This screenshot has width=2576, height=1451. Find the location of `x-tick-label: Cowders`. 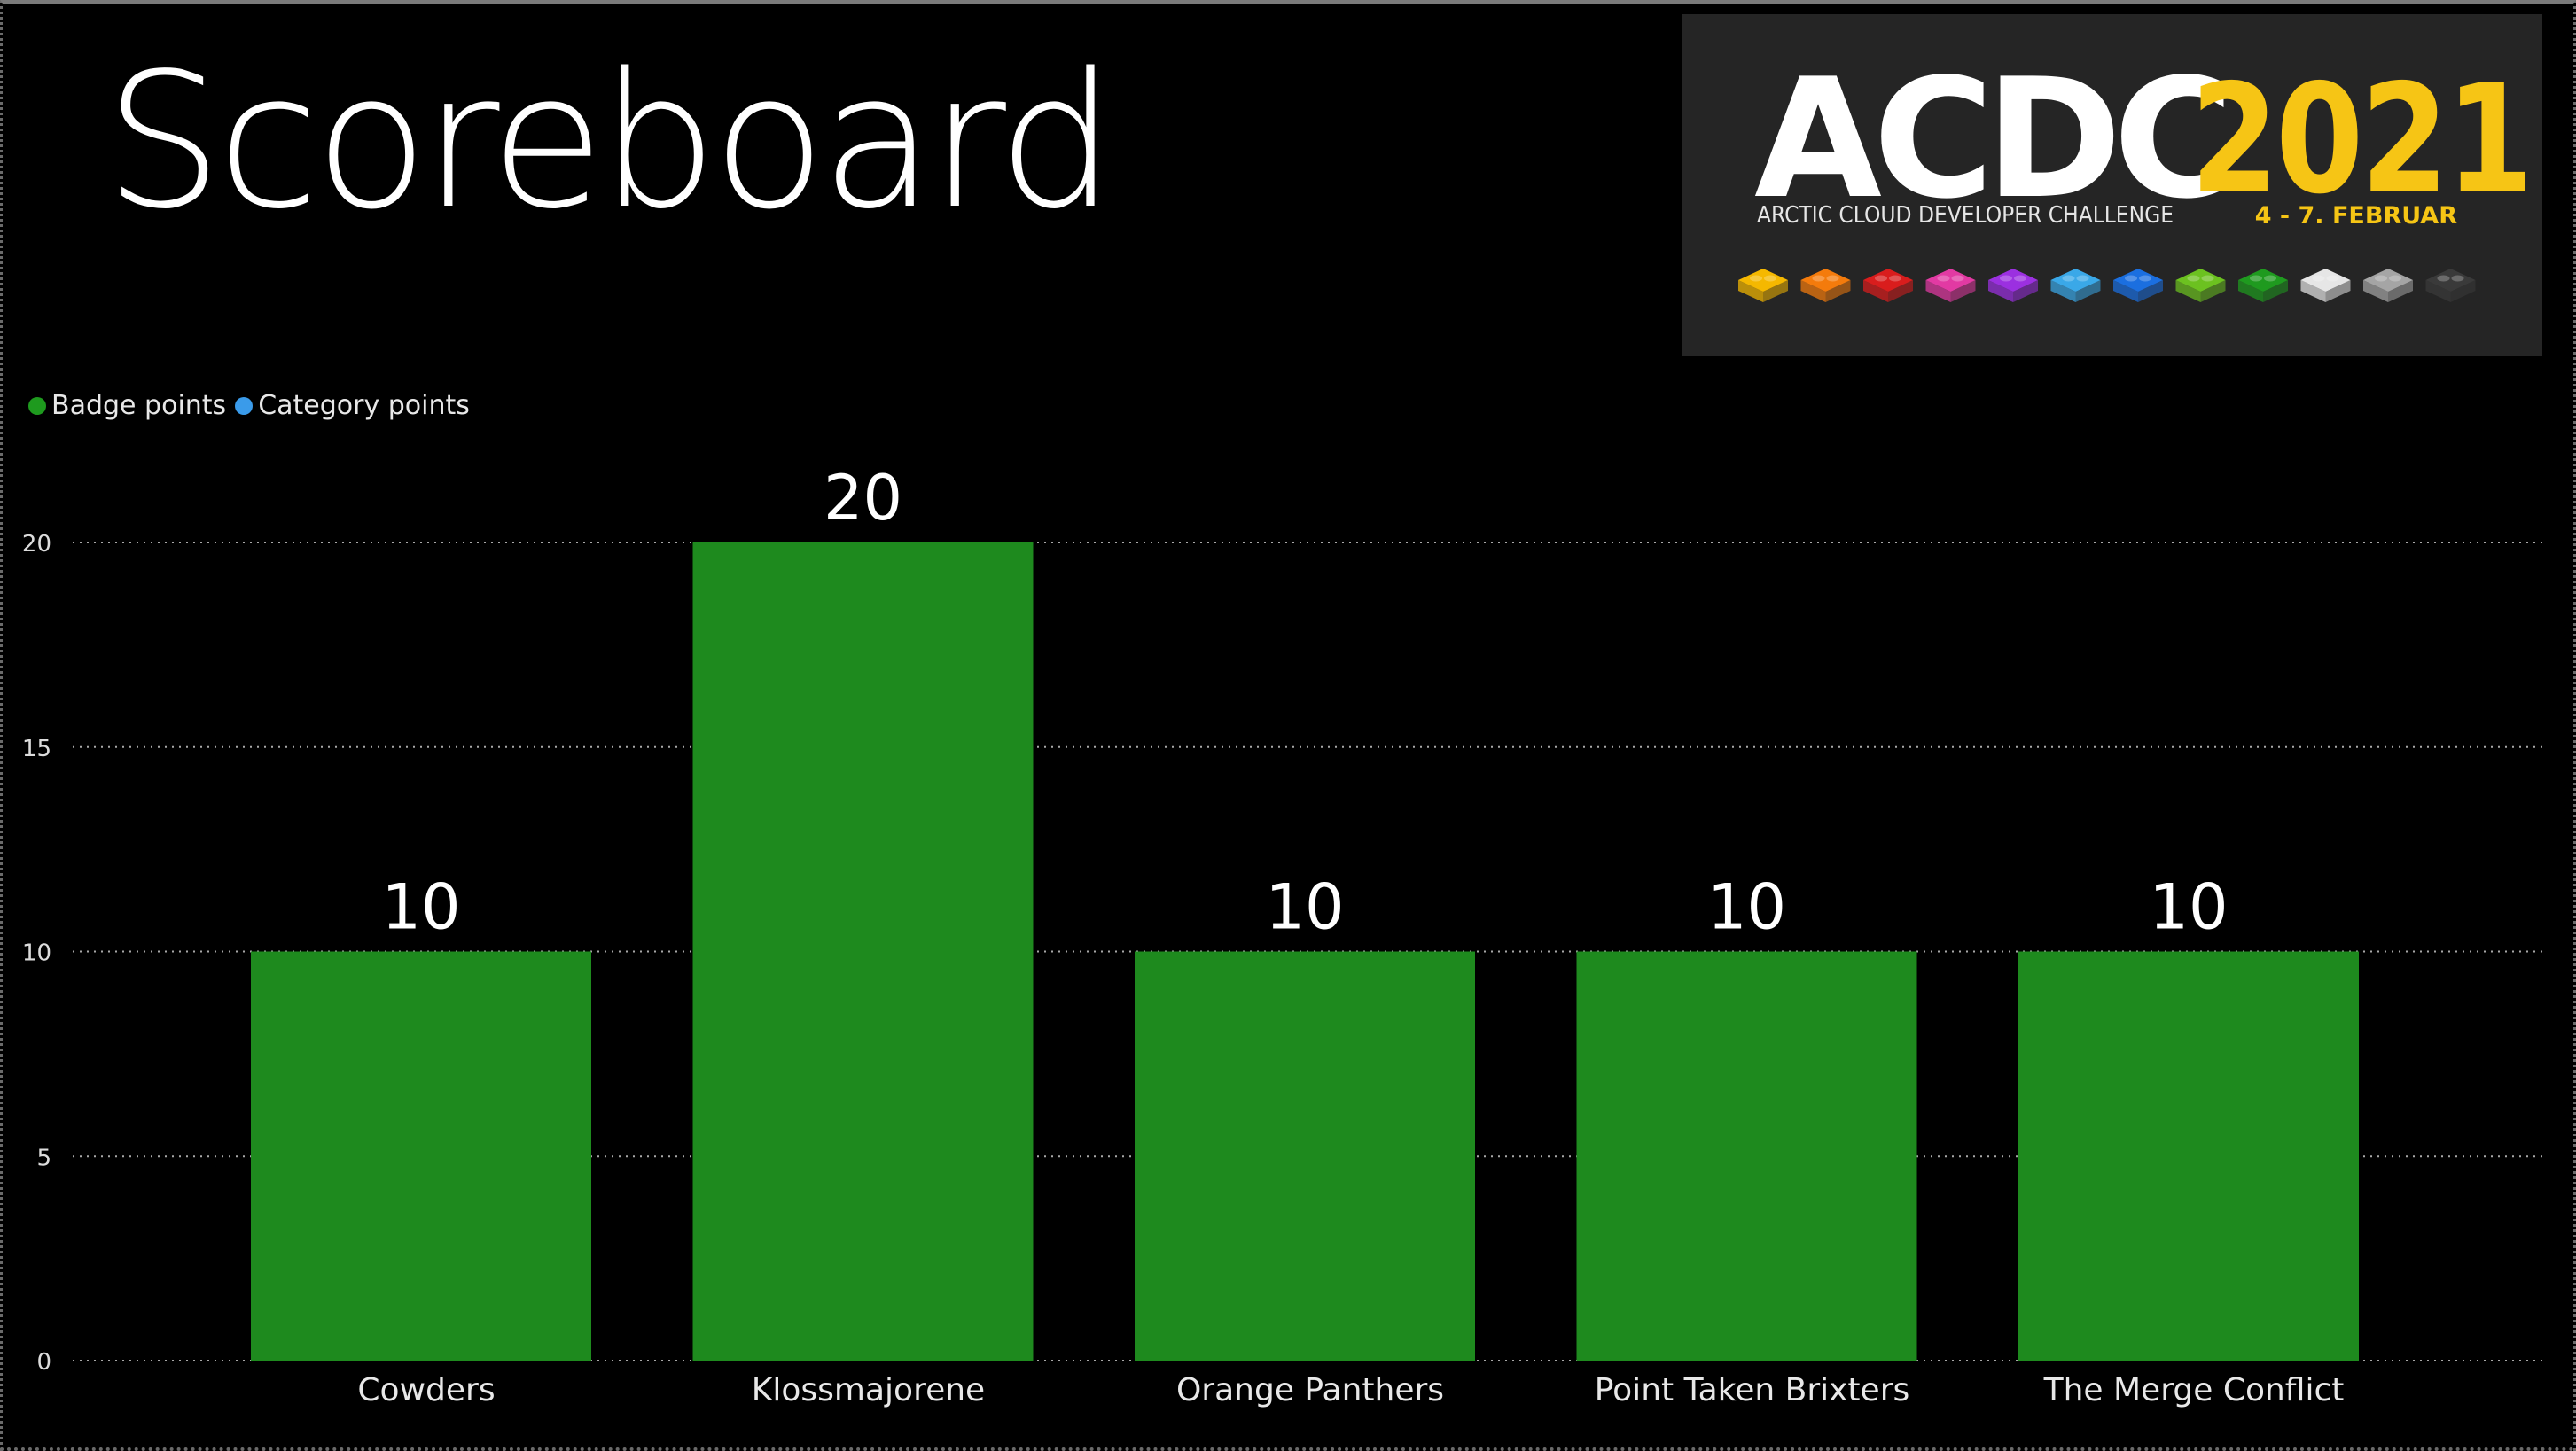

x-tick-label: Cowders is located at coordinates (426, 1390).